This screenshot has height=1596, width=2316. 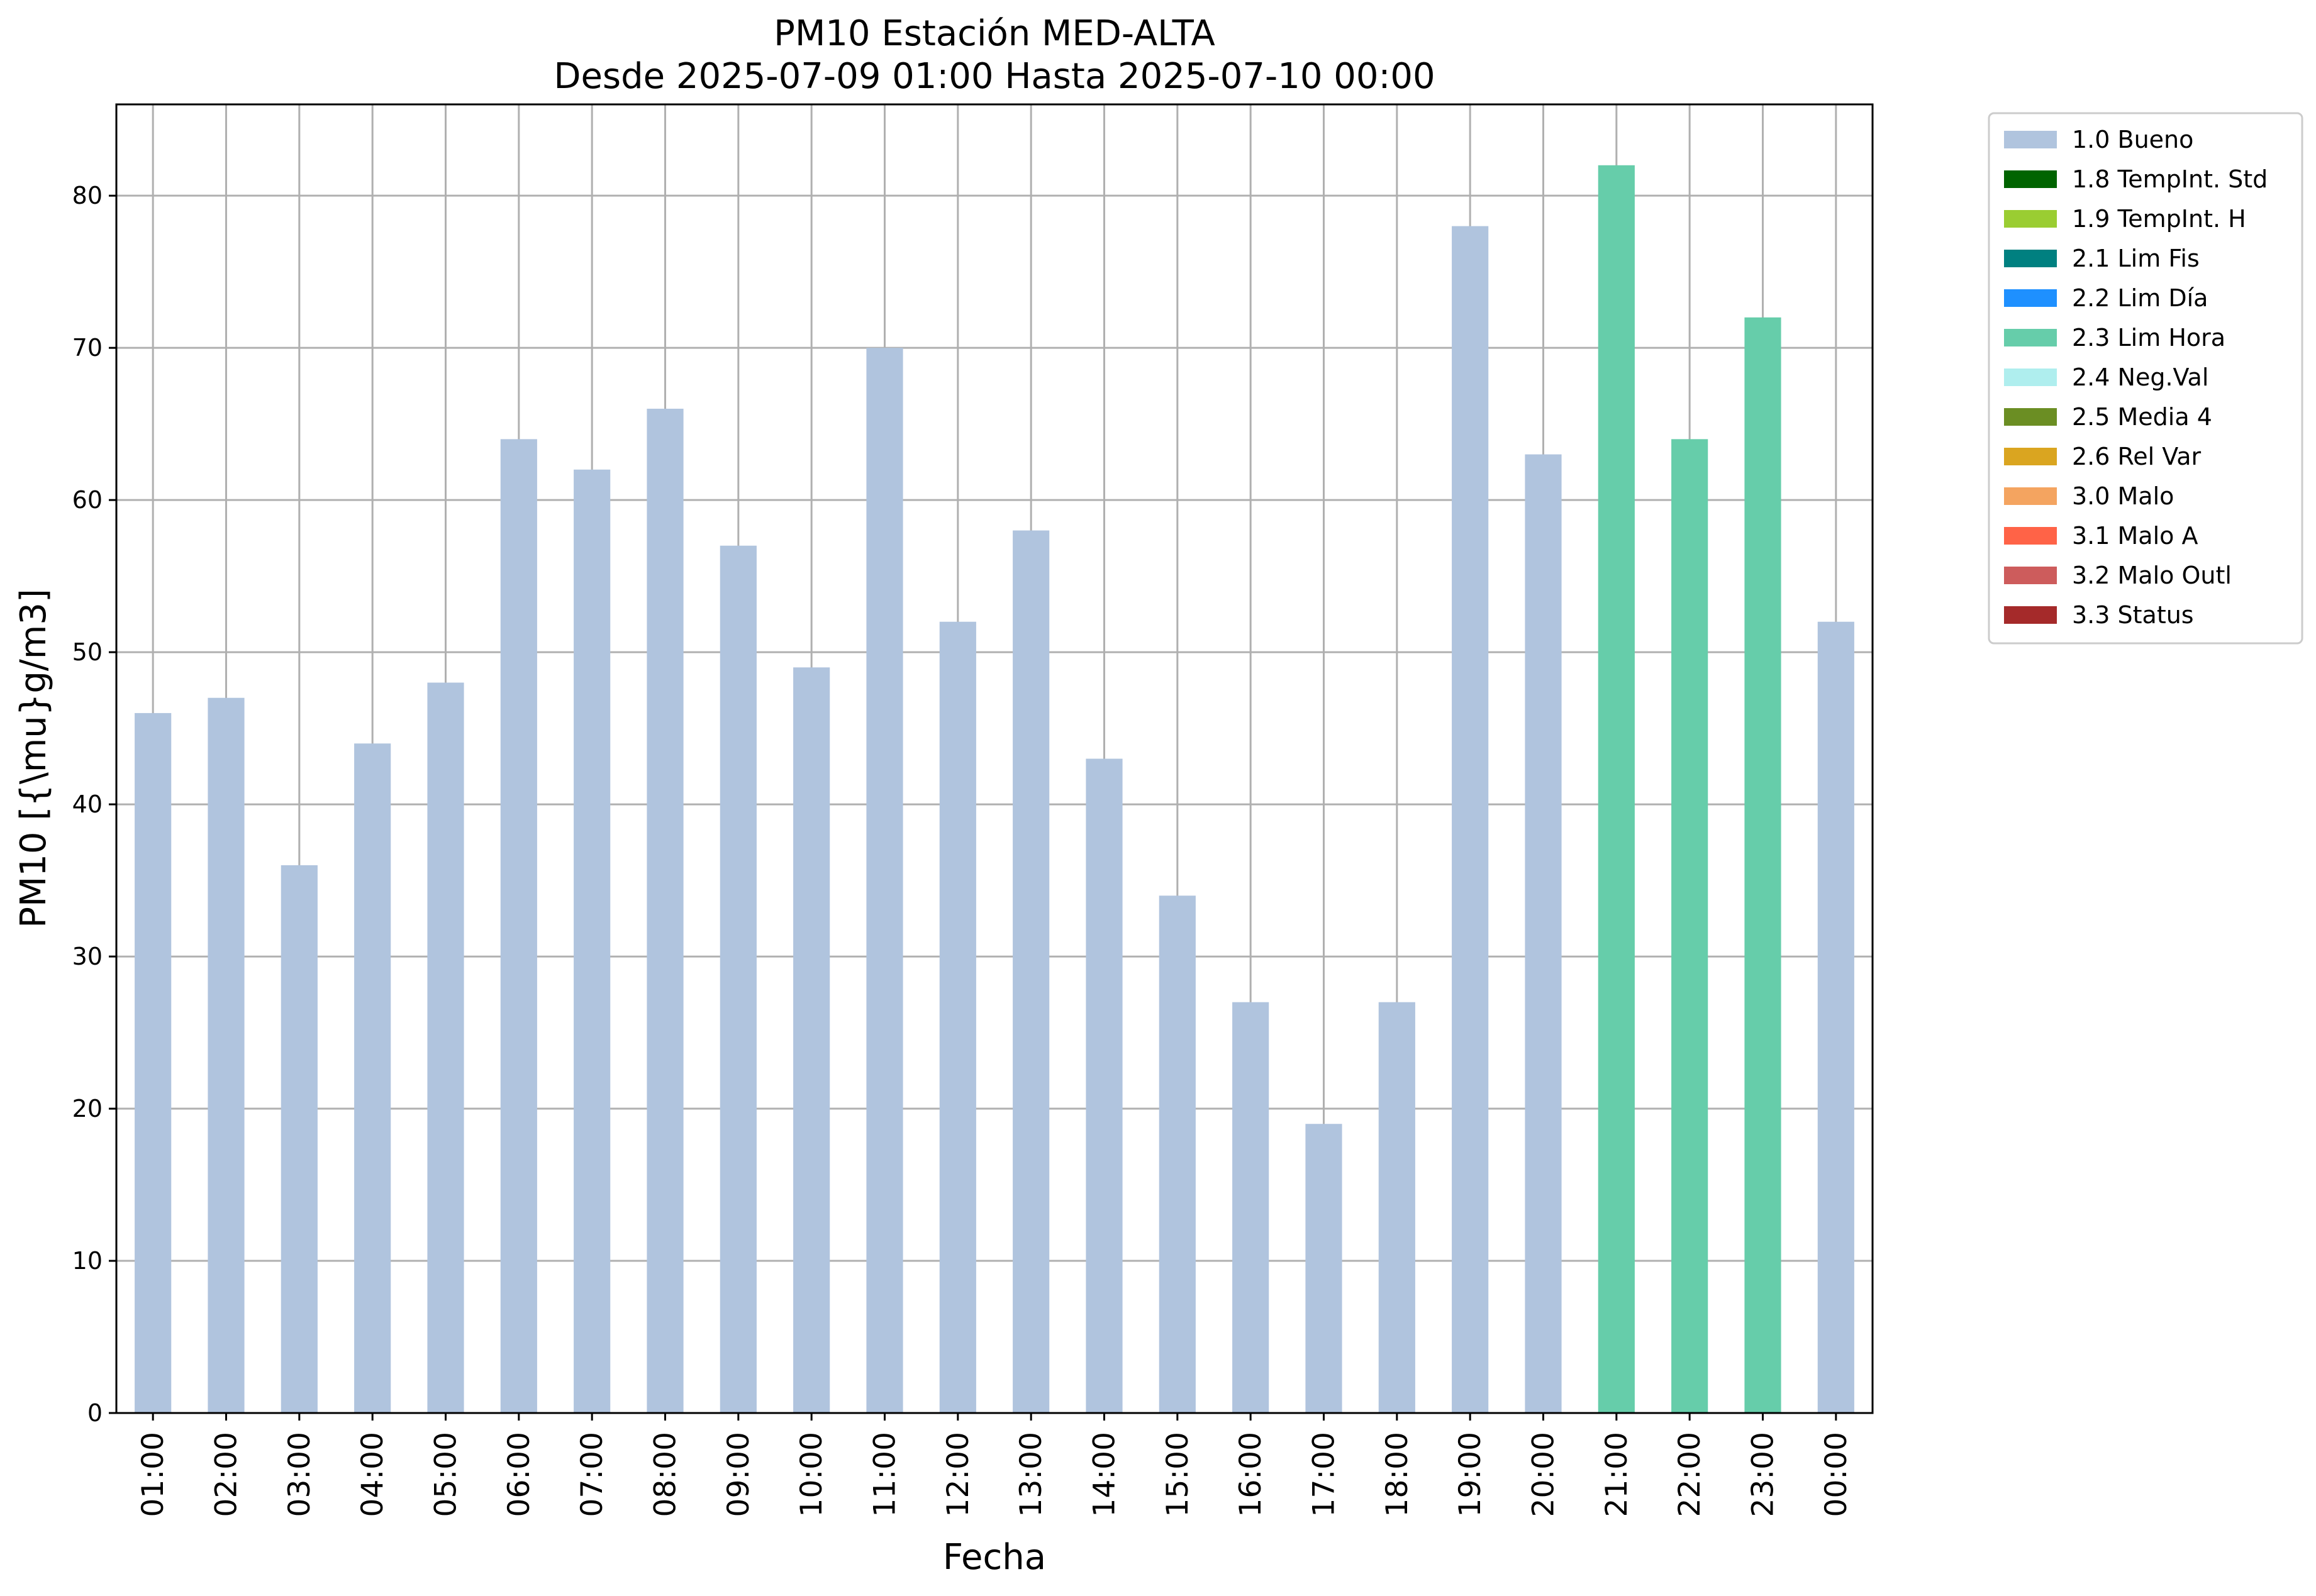 What do you see at coordinates (1031, 971) in the screenshot?
I see `bar-13:00` at bounding box center [1031, 971].